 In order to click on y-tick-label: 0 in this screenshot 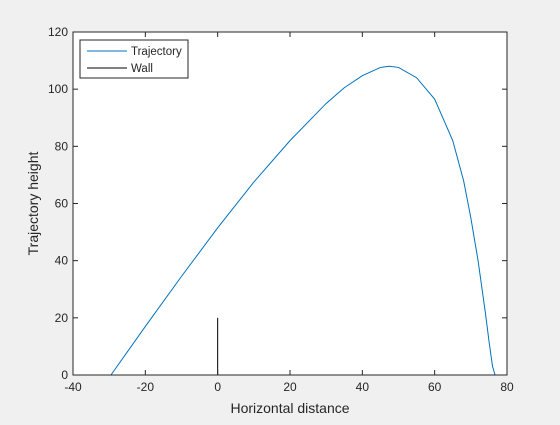, I will do `click(64, 375)`.